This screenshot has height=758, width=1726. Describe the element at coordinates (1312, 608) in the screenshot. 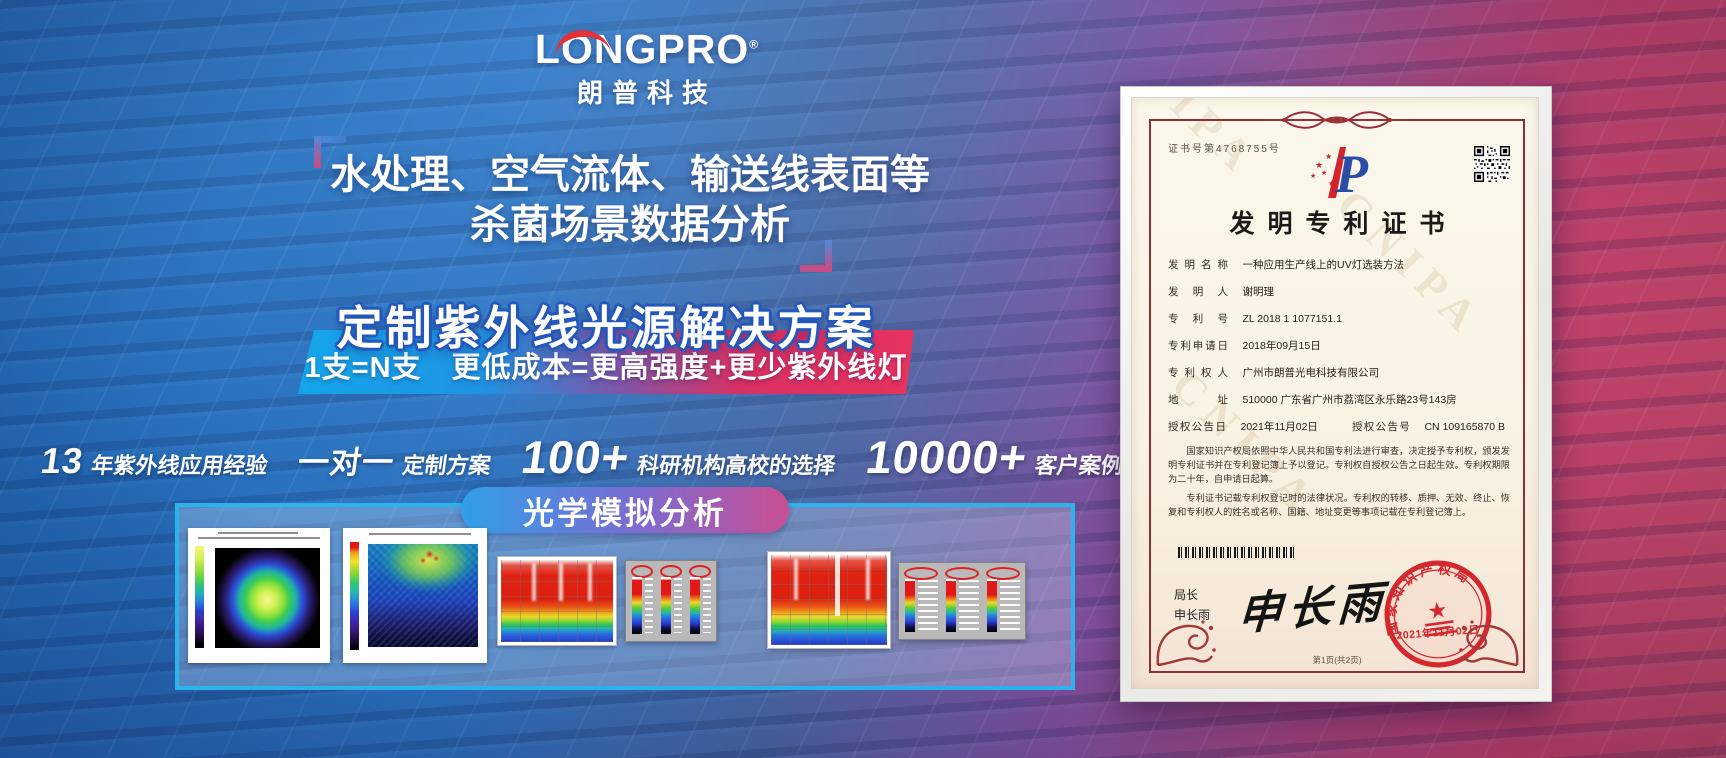

I see `director-signature: 申长雨` at that location.